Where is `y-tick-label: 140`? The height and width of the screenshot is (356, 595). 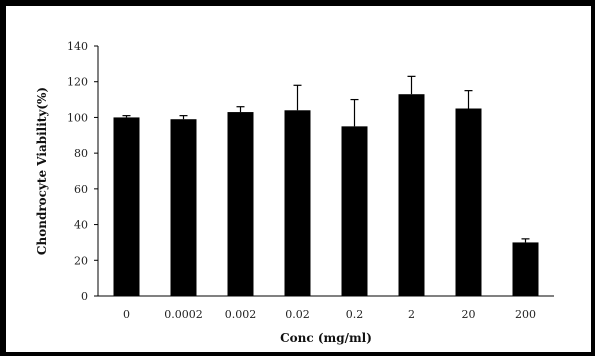
y-tick-label: 140 is located at coordinates (77, 46).